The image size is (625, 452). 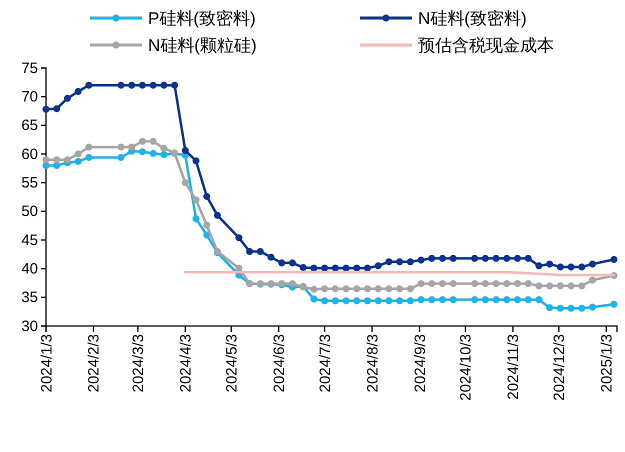 I want to click on x-tick-label: 2024/3/3, so click(x=139, y=363).